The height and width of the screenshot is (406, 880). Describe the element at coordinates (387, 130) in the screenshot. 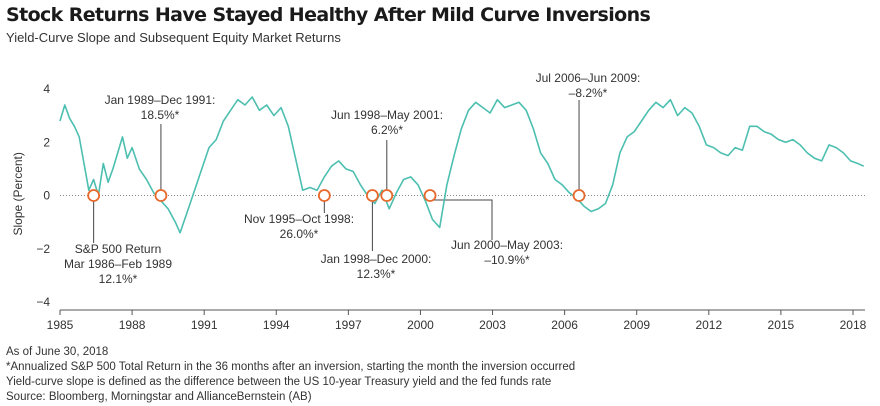

I see `annotation-label: 6.2%*` at that location.